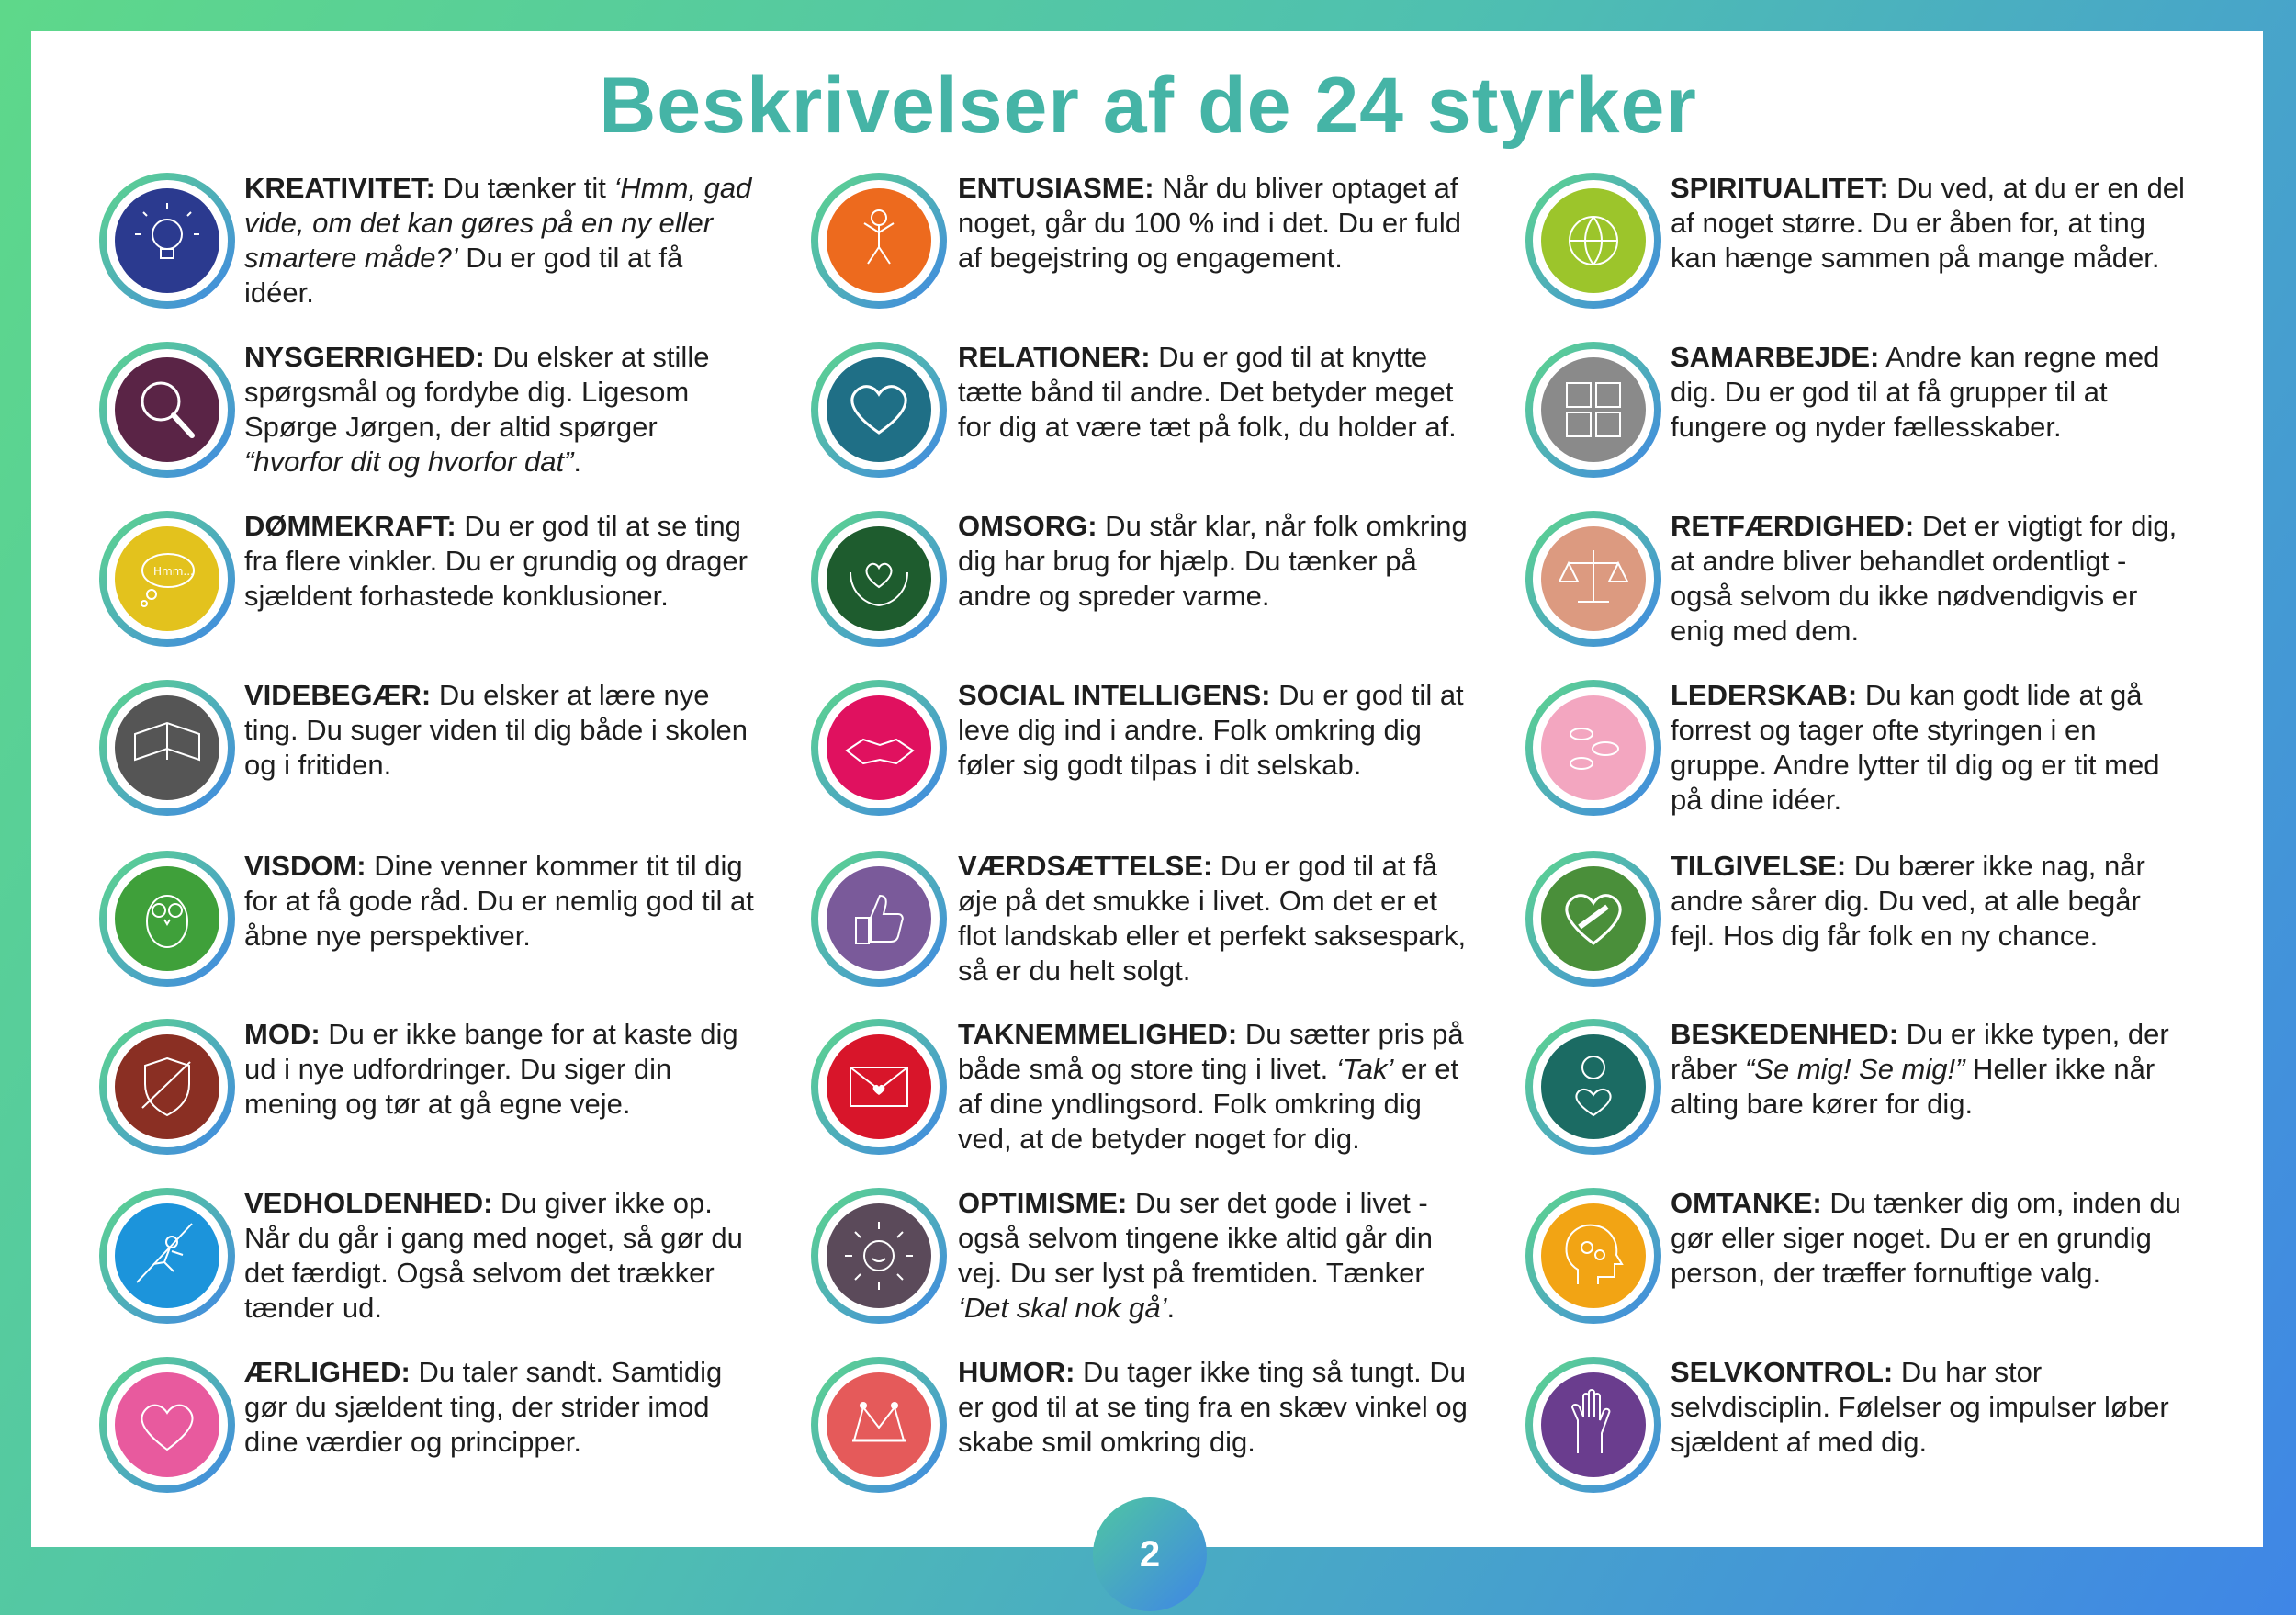  I want to click on heart-icon-glyph, so click(878, 410).